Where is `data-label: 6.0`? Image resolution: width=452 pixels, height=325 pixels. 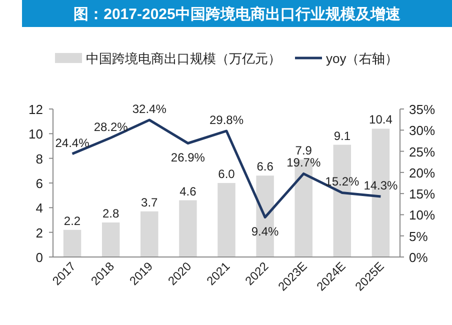
data-label: 6.0 is located at coordinates (227, 174).